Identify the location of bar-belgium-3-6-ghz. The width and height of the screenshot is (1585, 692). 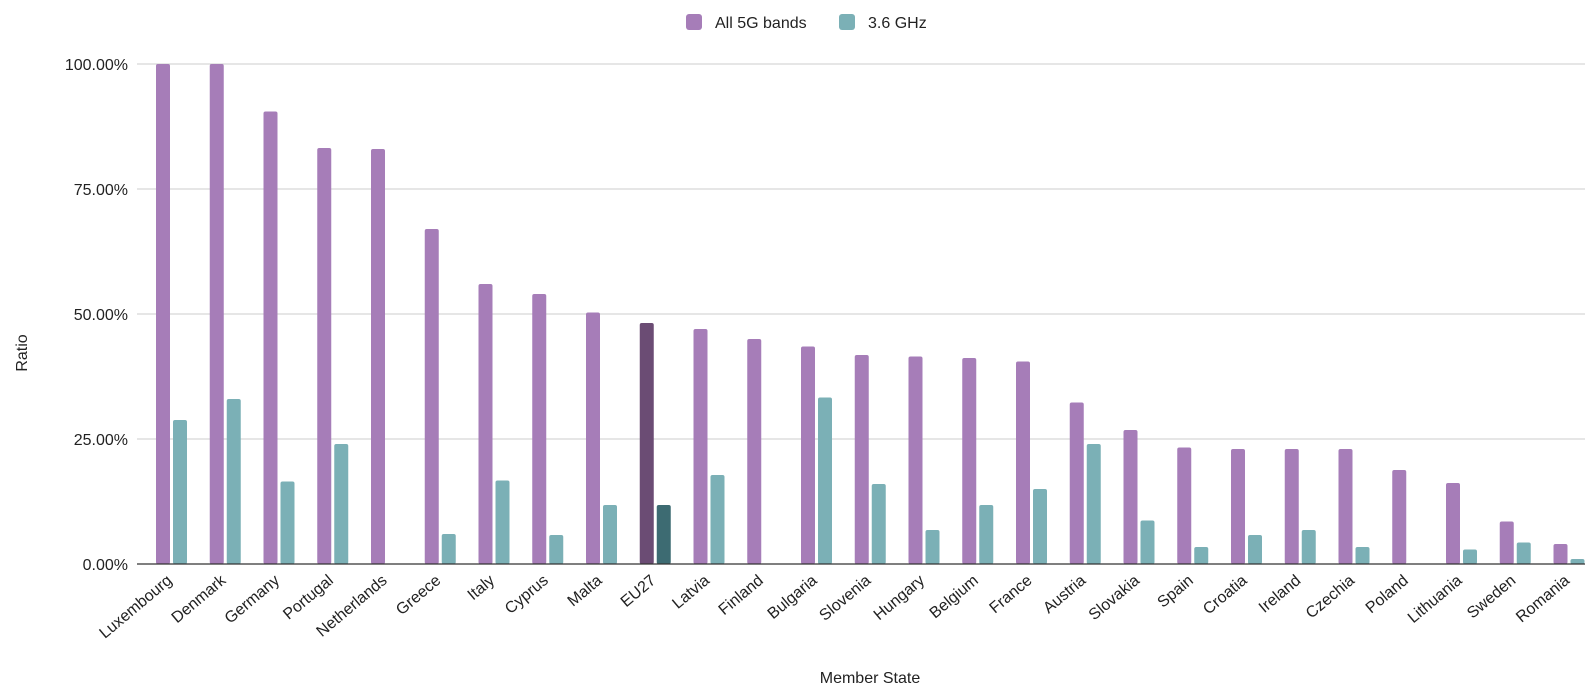
(986, 534).